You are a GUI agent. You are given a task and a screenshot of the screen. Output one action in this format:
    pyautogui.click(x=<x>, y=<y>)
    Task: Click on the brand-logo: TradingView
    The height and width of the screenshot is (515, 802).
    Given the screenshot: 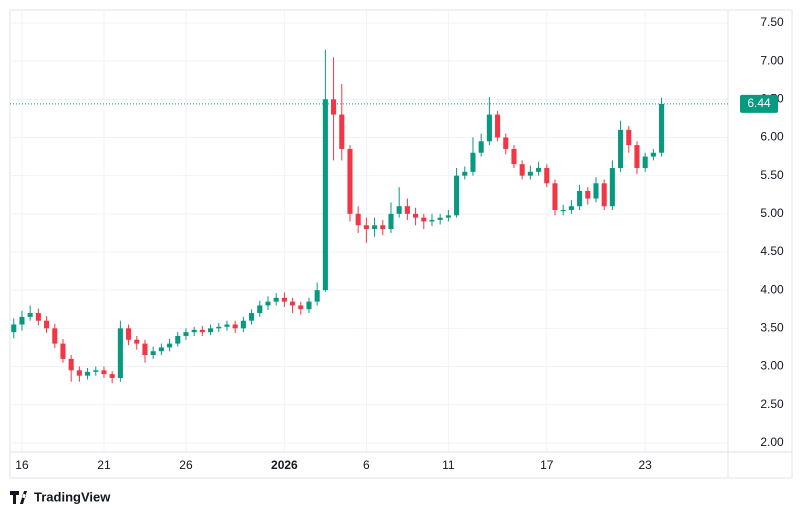 What is the action you would take?
    pyautogui.click(x=60, y=496)
    